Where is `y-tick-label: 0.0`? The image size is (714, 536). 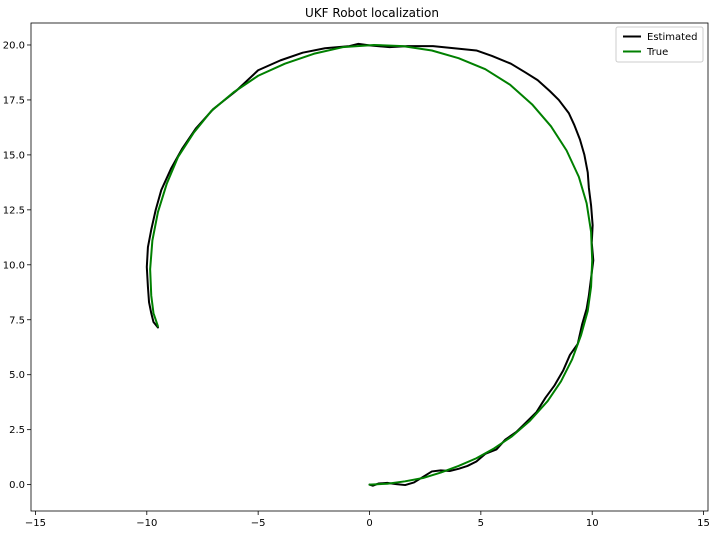 y-tick-label: 0.0 is located at coordinates (17, 485).